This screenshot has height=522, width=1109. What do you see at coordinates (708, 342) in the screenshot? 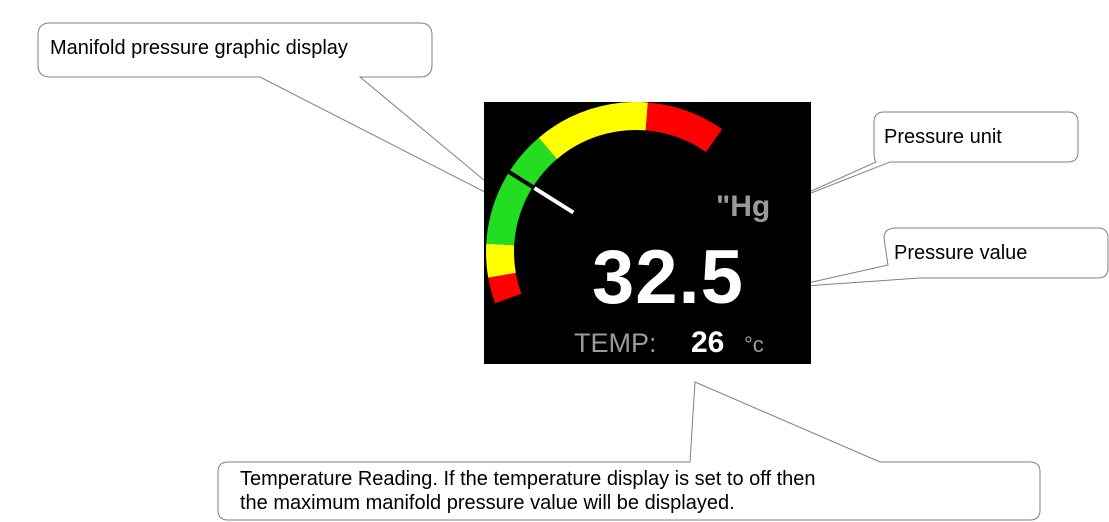
I see `temperature-value: 26` at bounding box center [708, 342].